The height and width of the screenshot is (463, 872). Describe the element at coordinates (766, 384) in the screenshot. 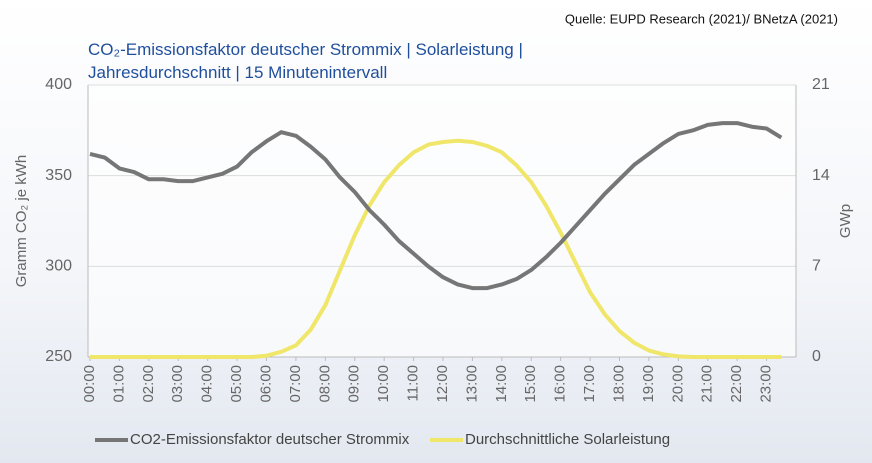

I see `x-tick-label: 23:00` at that location.